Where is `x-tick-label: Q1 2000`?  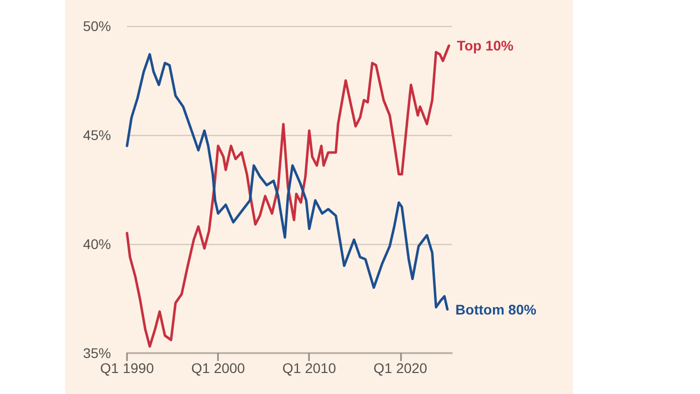
x-tick-label: Q1 2000 is located at coordinates (218, 368).